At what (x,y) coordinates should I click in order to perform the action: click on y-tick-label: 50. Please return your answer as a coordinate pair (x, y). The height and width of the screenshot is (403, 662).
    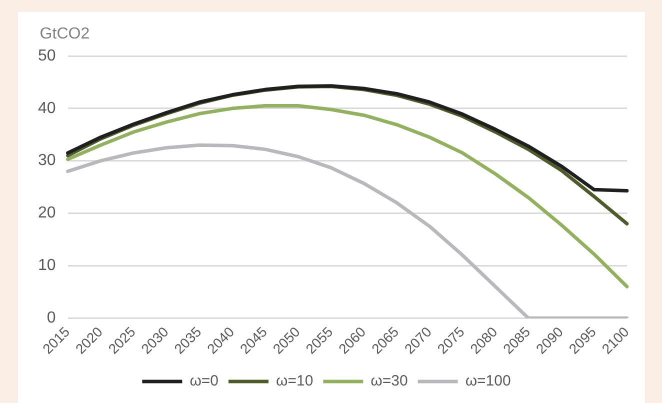
    Looking at the image, I should click on (47, 55).